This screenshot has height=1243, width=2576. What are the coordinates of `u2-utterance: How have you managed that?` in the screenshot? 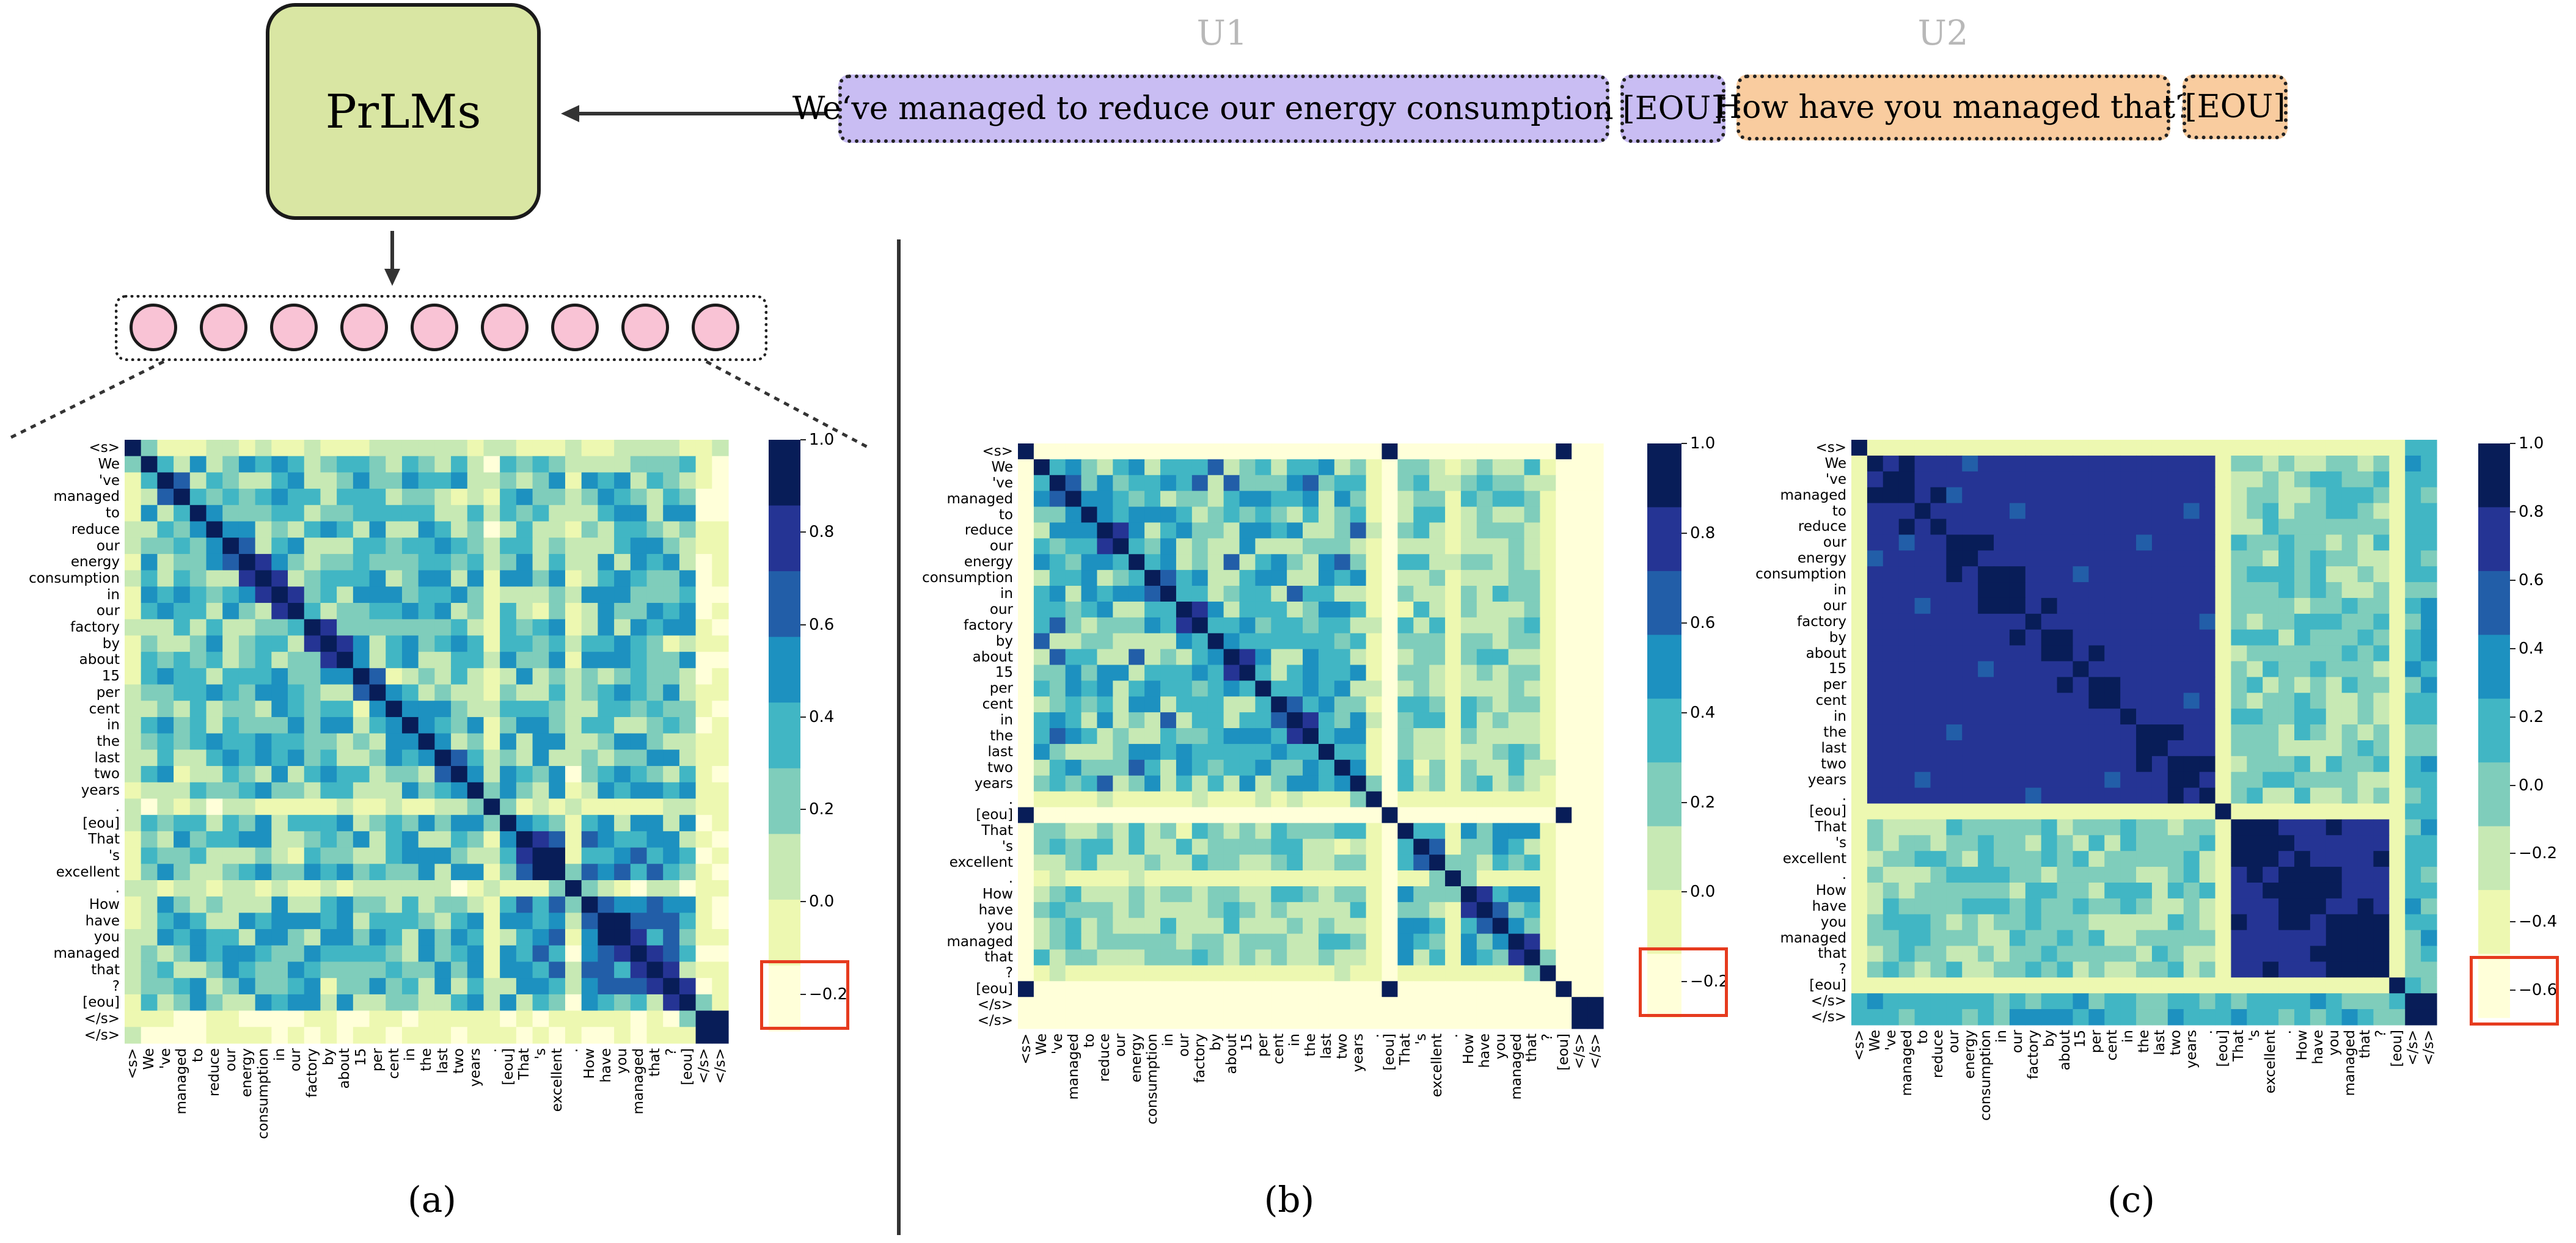 It's located at (1953, 107).